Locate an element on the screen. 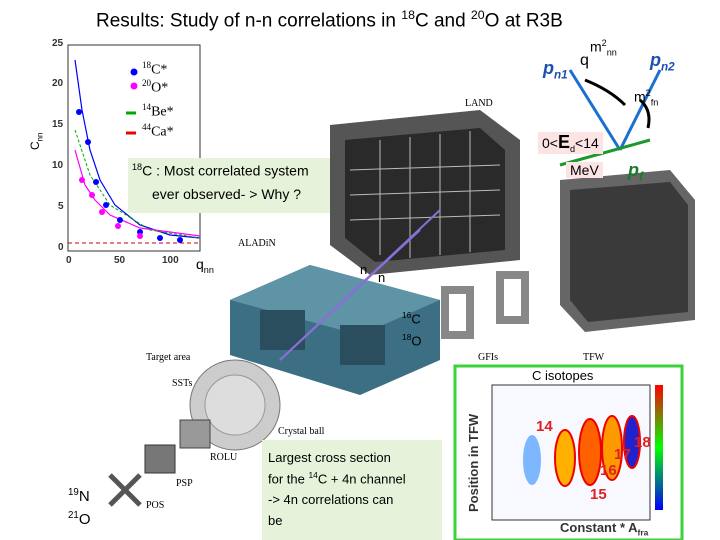 The image size is (720, 540). element: C is located at coordinates (416, 319).